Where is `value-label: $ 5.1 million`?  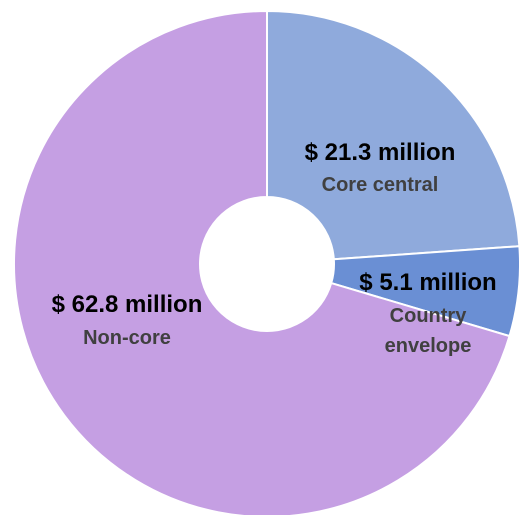
value-label: $ 5.1 million is located at coordinates (427, 282).